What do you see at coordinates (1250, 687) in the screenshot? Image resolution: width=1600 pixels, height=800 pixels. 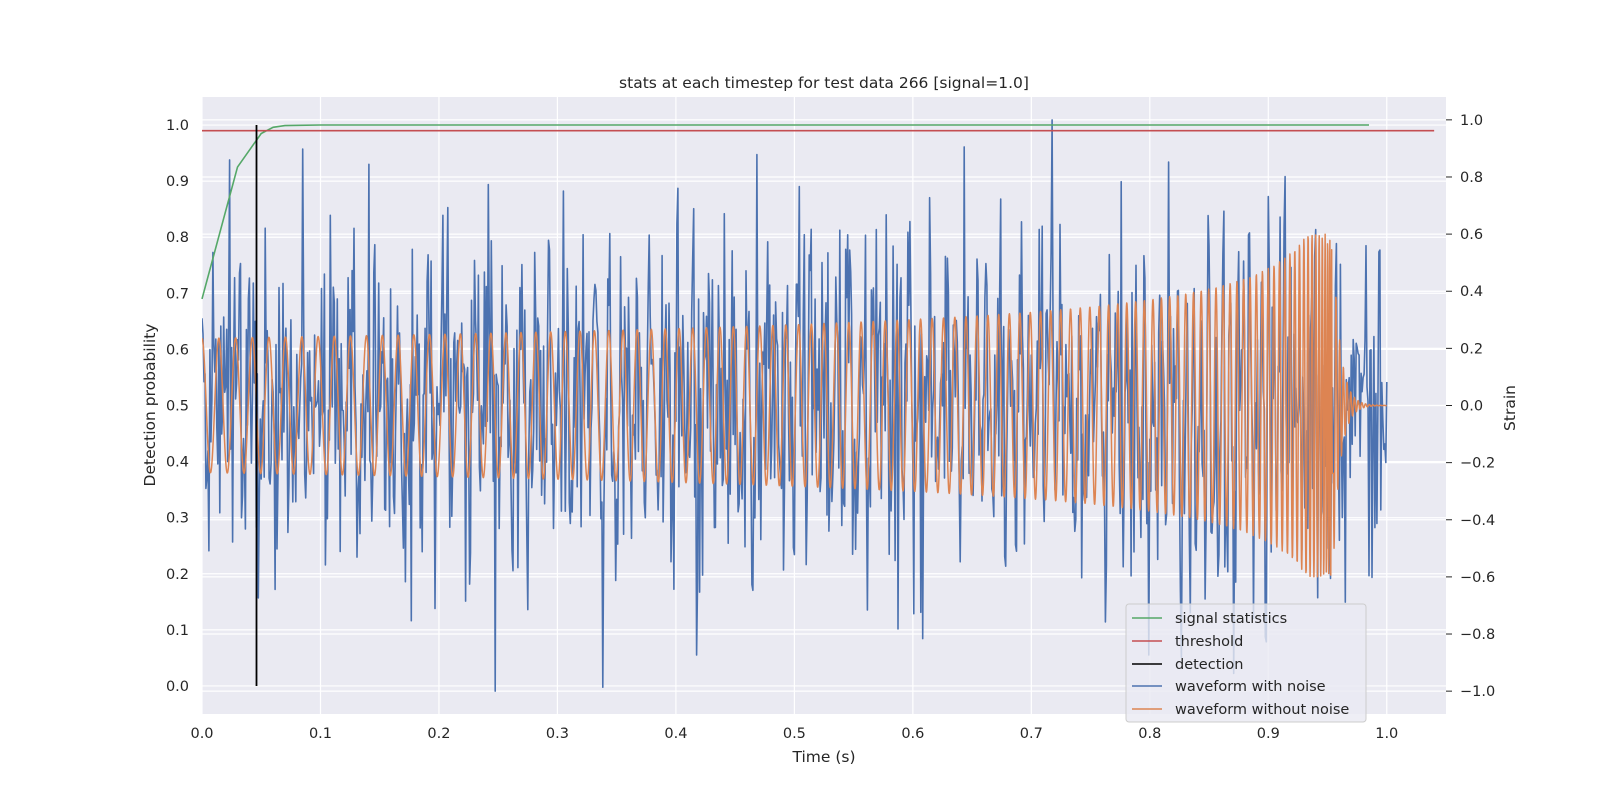 I see `legend-label-waveform-with-noise: waveform with noise` at bounding box center [1250, 687].